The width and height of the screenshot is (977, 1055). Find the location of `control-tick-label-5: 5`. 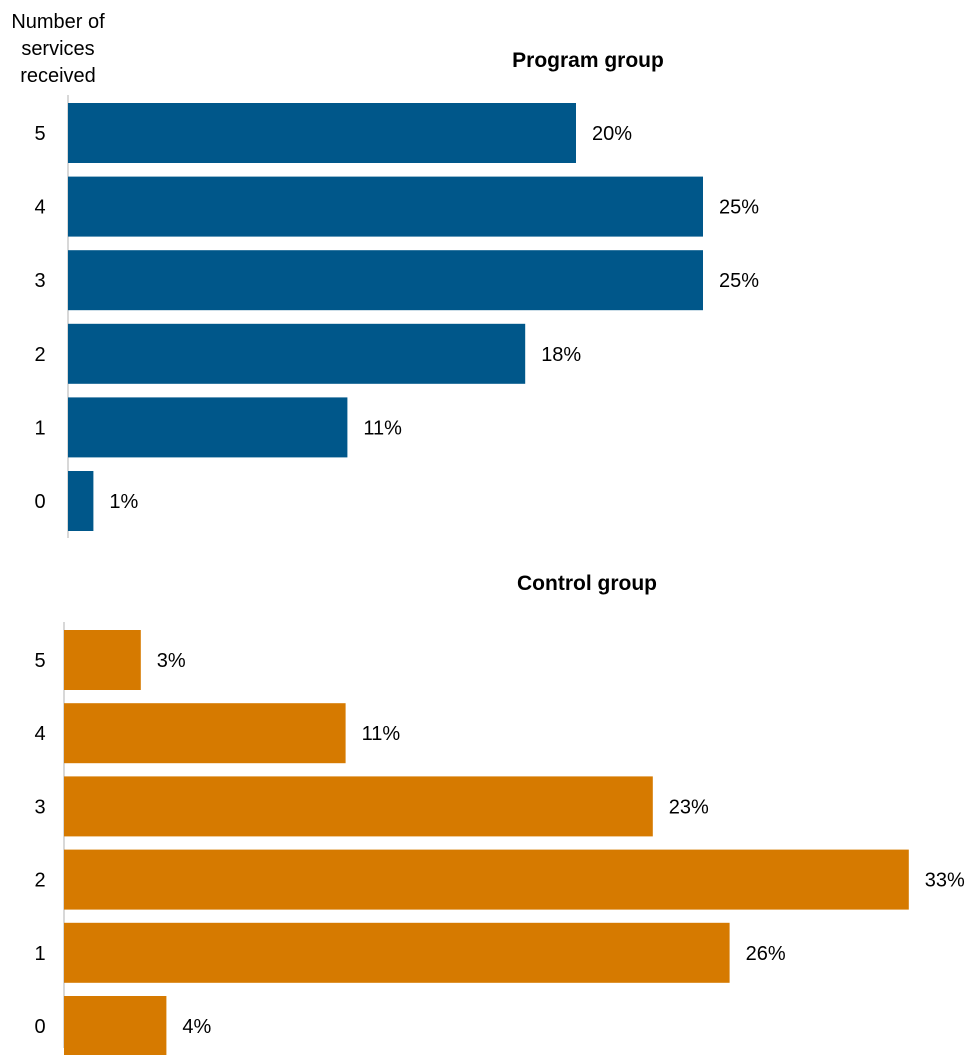

control-tick-label-5: 5 is located at coordinates (39, 661).